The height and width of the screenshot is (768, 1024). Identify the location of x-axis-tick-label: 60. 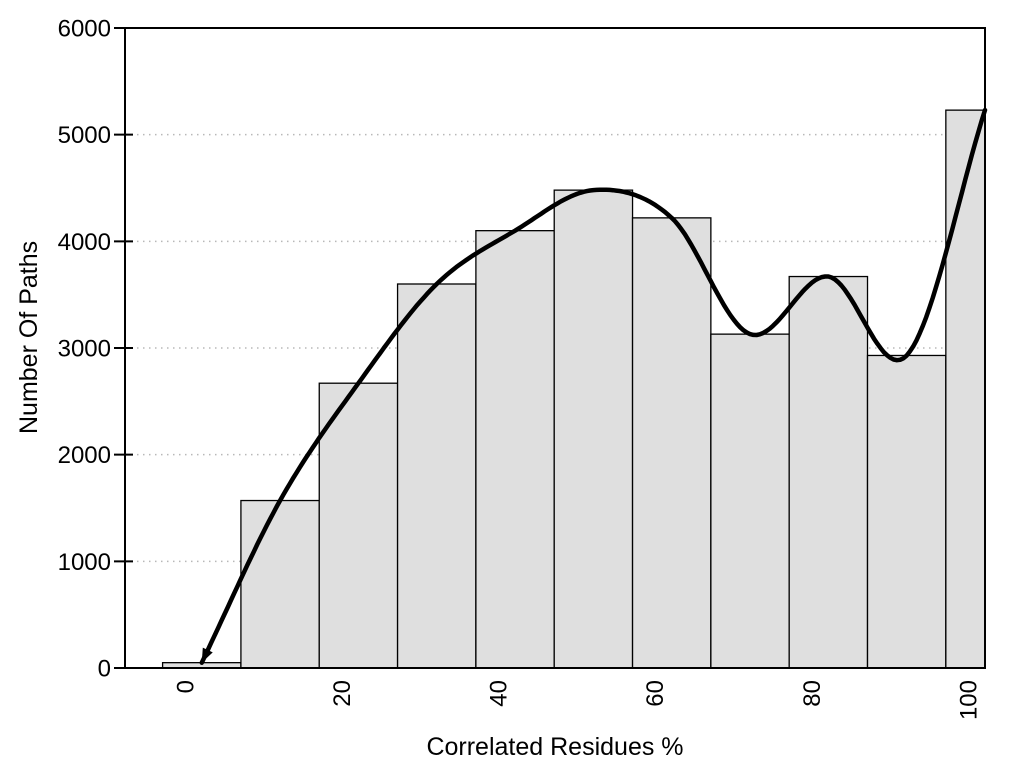
(655, 693).